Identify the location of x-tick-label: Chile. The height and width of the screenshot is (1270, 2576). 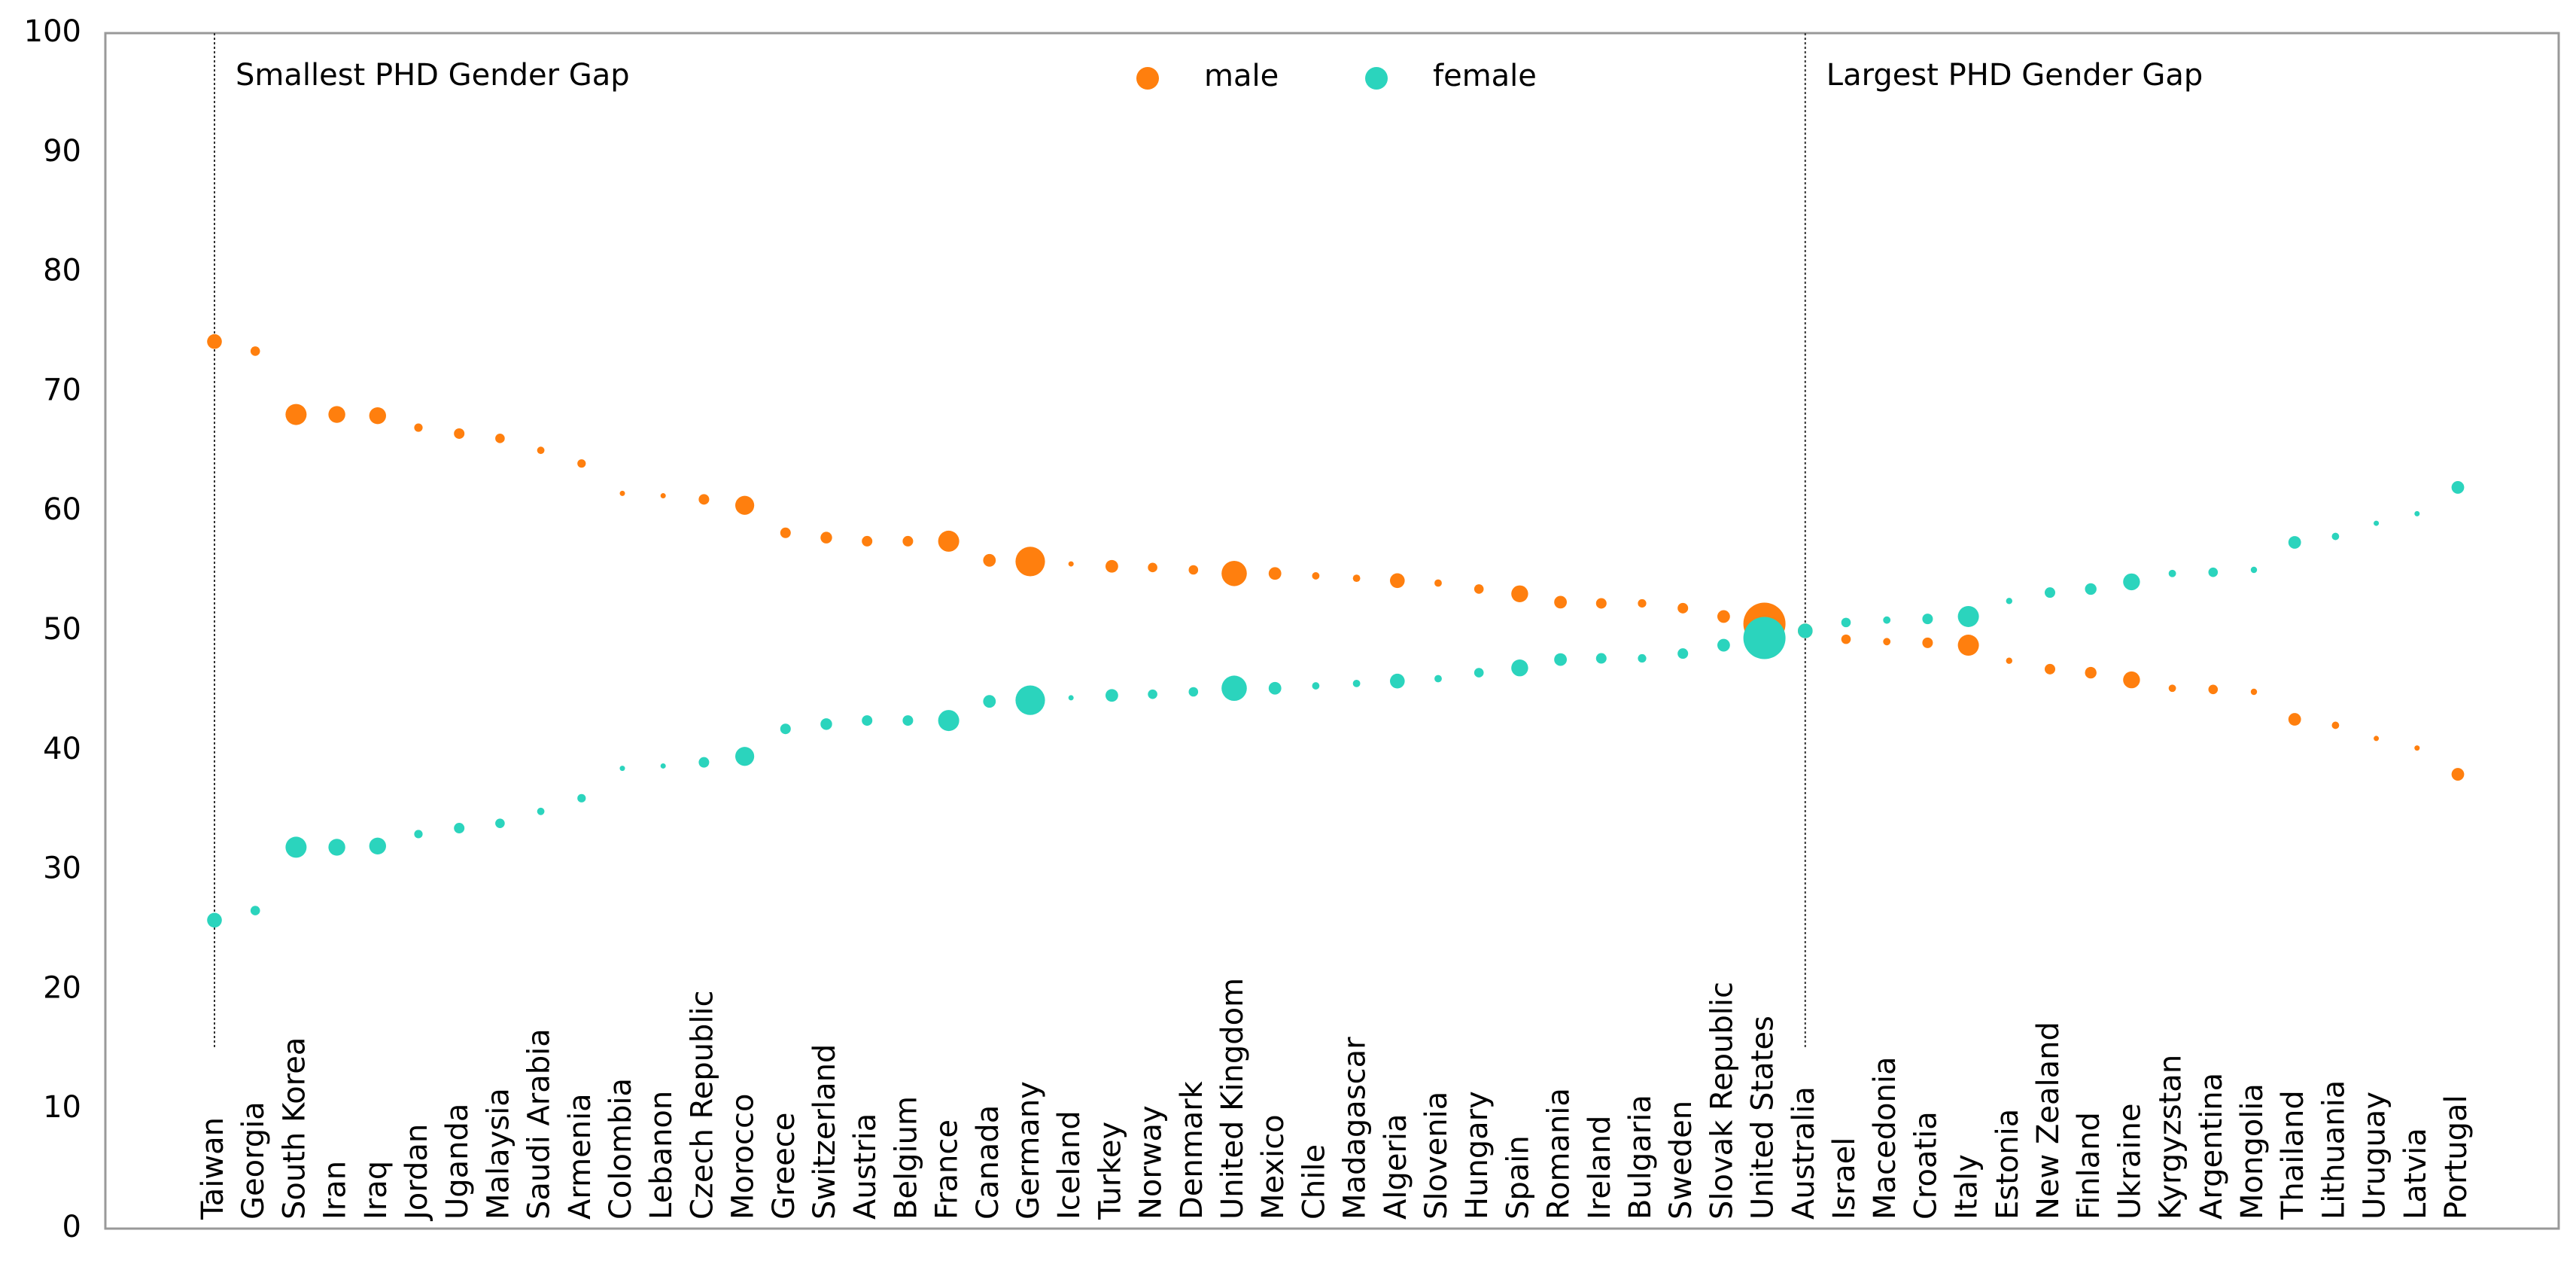
(1314, 1182).